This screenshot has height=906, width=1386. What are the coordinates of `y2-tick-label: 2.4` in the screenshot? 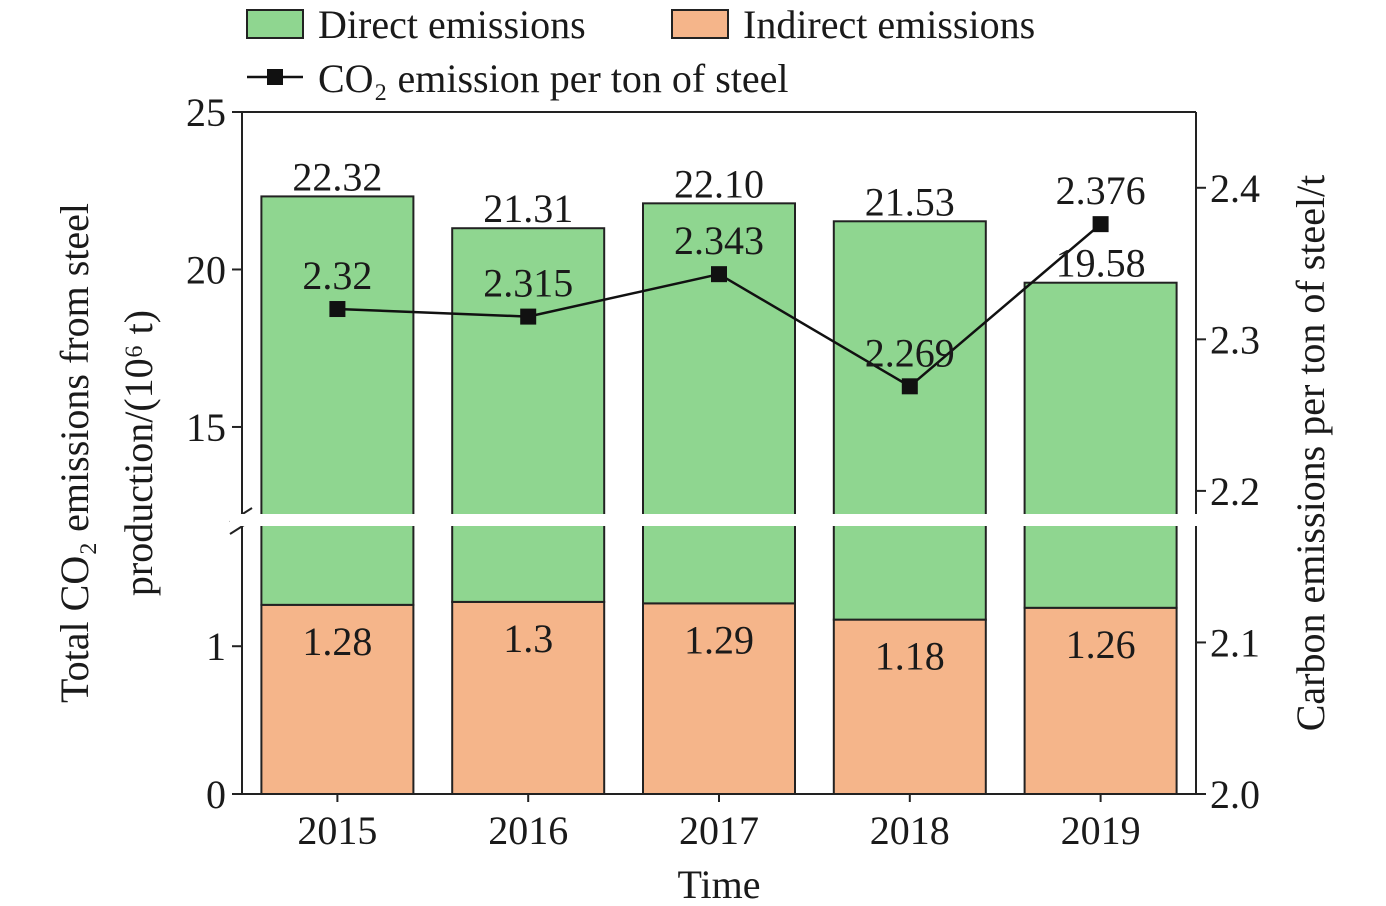 It's located at (1235, 188).